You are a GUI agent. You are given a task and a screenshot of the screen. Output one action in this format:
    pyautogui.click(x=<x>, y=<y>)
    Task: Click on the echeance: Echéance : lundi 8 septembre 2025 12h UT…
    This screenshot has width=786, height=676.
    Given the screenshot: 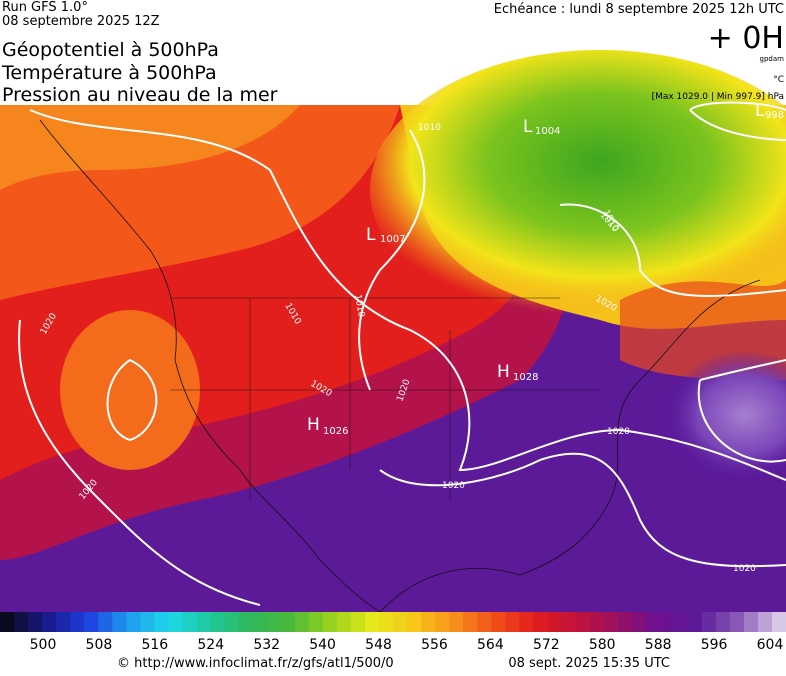 What is the action you would take?
    pyautogui.click(x=639, y=9)
    